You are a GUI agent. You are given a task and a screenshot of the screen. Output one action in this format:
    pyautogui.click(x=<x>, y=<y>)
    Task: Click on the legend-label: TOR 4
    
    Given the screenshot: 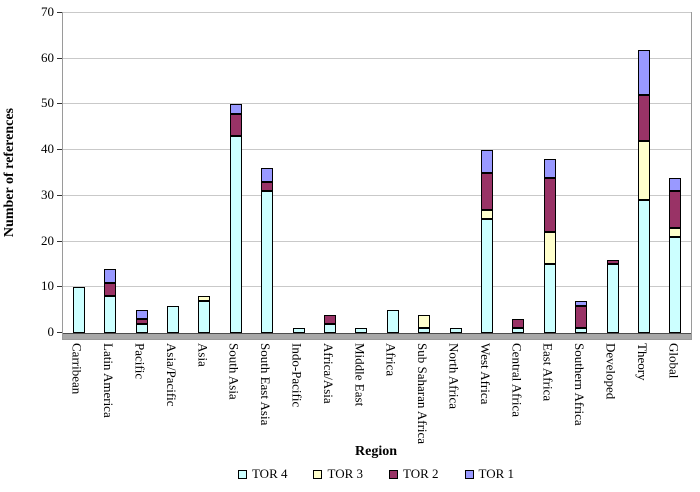 What is the action you would take?
    pyautogui.click(x=269, y=473)
    